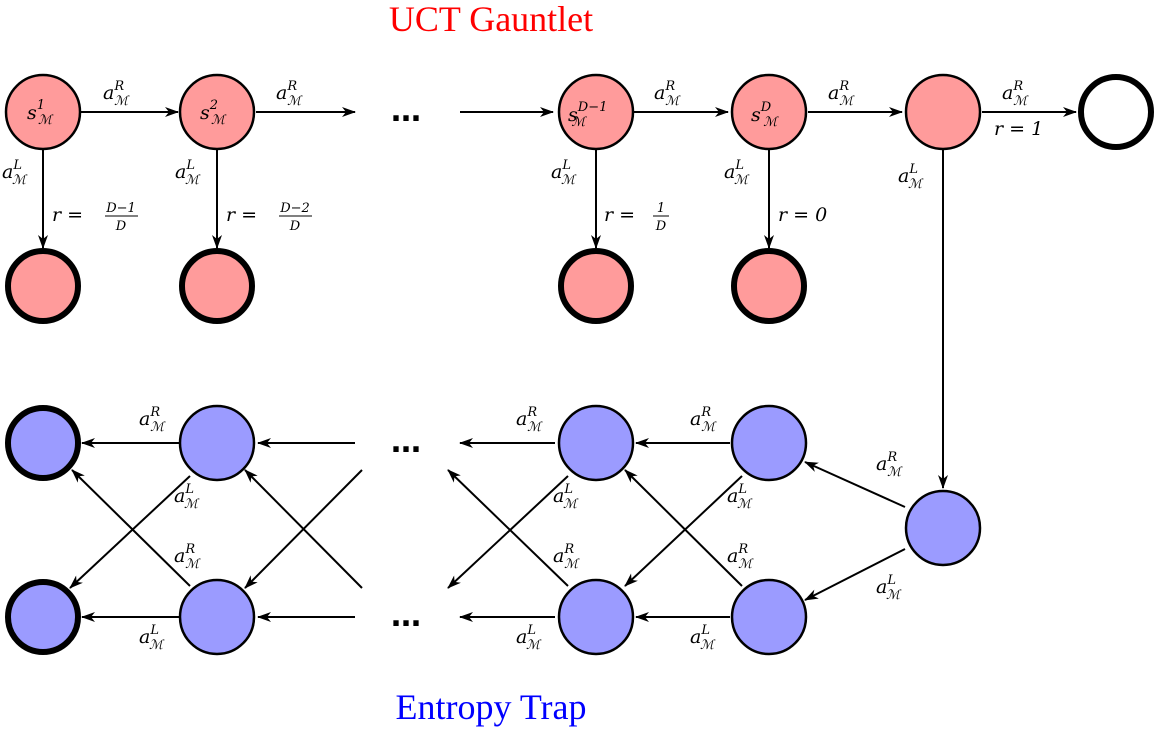 This screenshot has width=1156, height=729. I want to click on reward-numerator: D−1, so click(120, 208).